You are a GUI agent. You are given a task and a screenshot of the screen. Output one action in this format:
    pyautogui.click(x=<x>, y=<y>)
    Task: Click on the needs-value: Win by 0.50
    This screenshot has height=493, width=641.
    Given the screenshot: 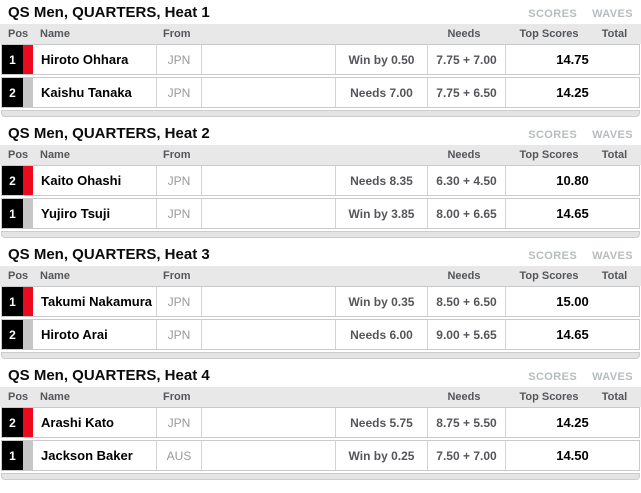 What is the action you would take?
    pyautogui.click(x=382, y=59)
    